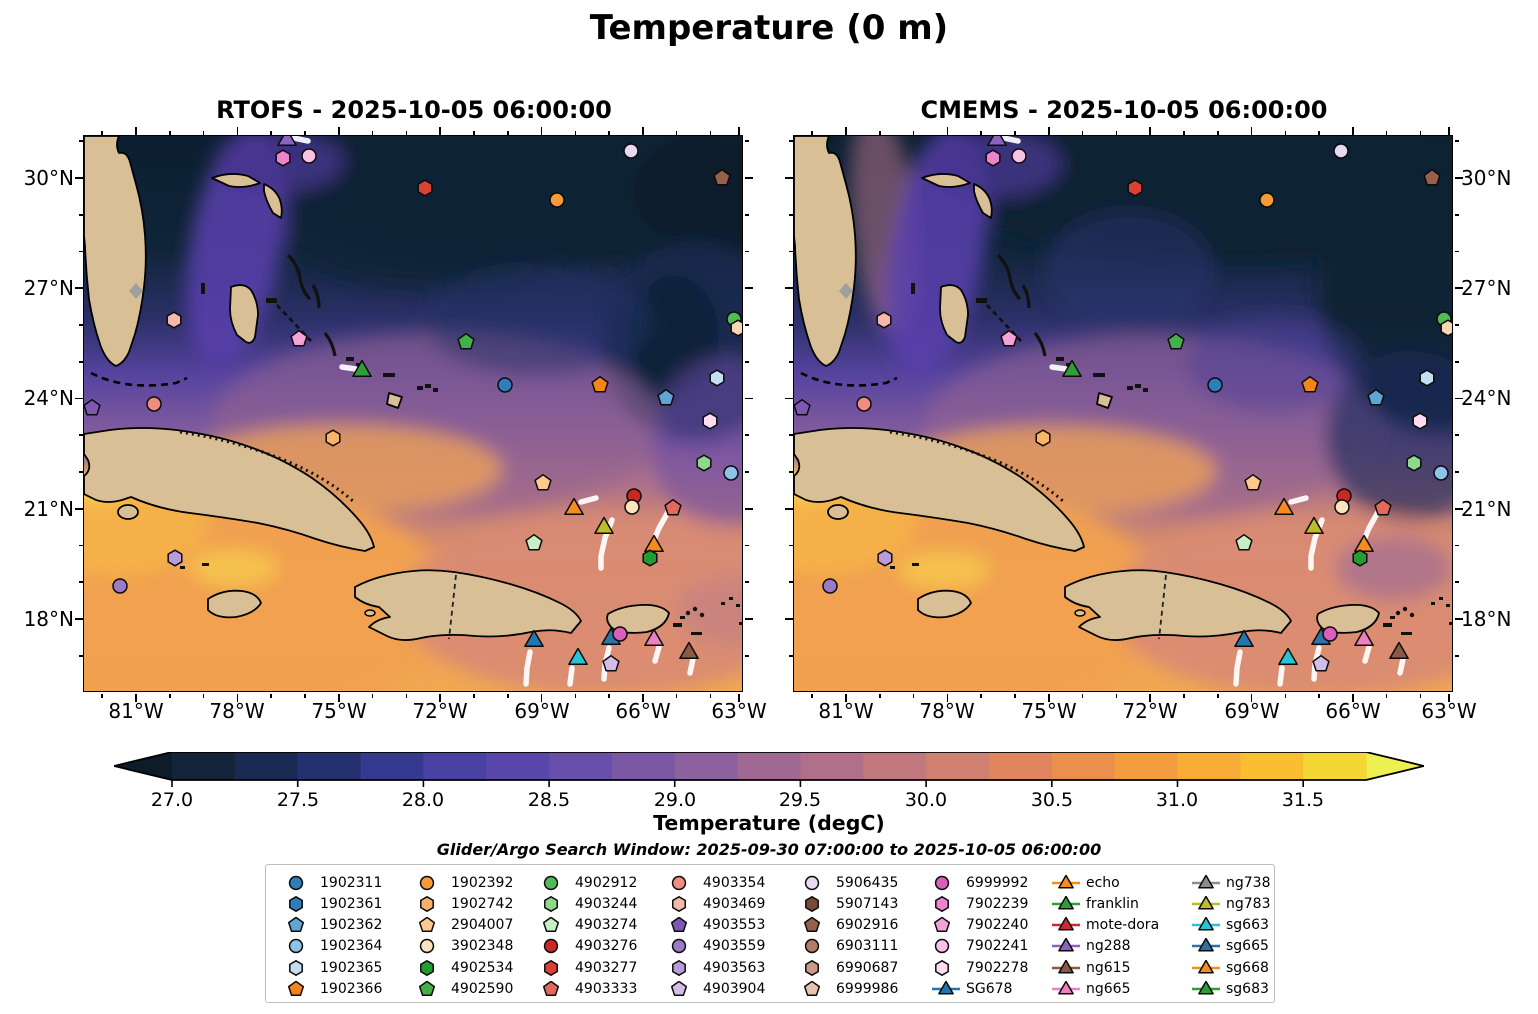  I want to click on legend-label: 6902916, so click(867, 925).